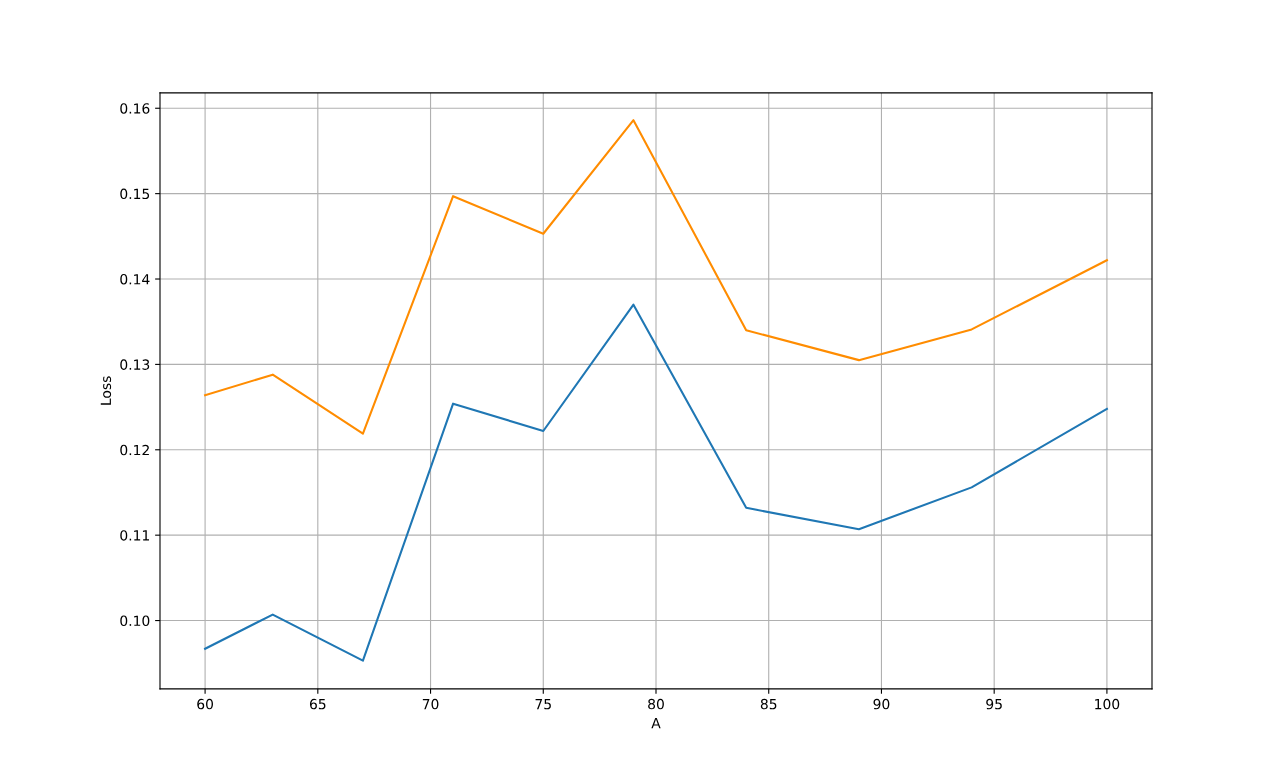 The image size is (1280, 774). I want to click on x-tick-label: 70, so click(430, 704).